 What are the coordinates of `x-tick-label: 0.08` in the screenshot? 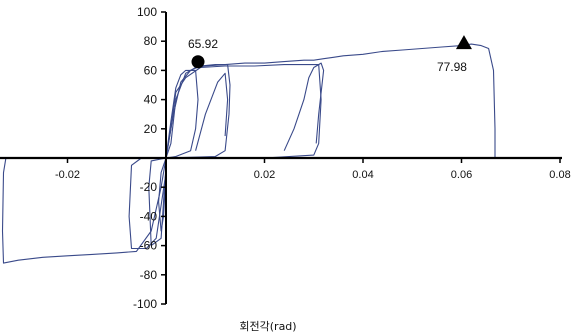 It's located at (559, 175).